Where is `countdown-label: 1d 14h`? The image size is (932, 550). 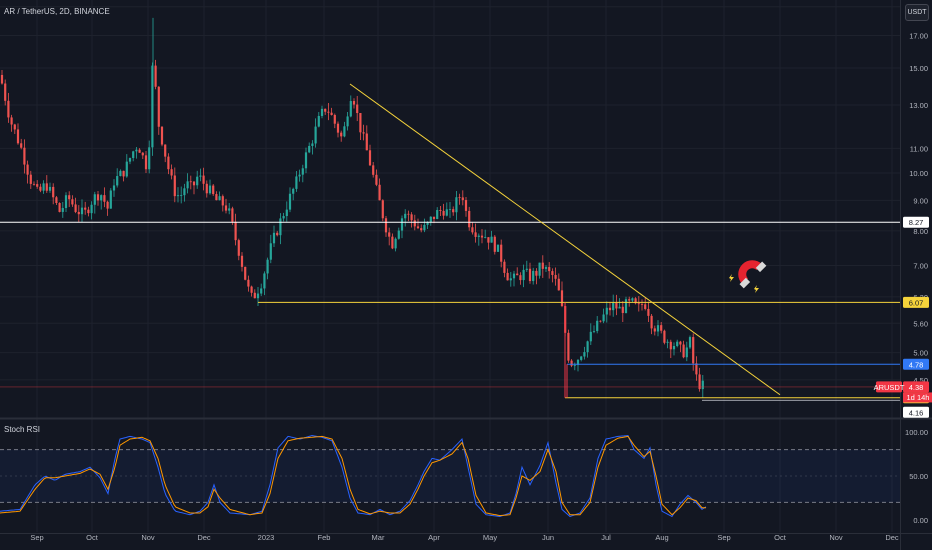 countdown-label: 1d 14h is located at coordinates (918, 397).